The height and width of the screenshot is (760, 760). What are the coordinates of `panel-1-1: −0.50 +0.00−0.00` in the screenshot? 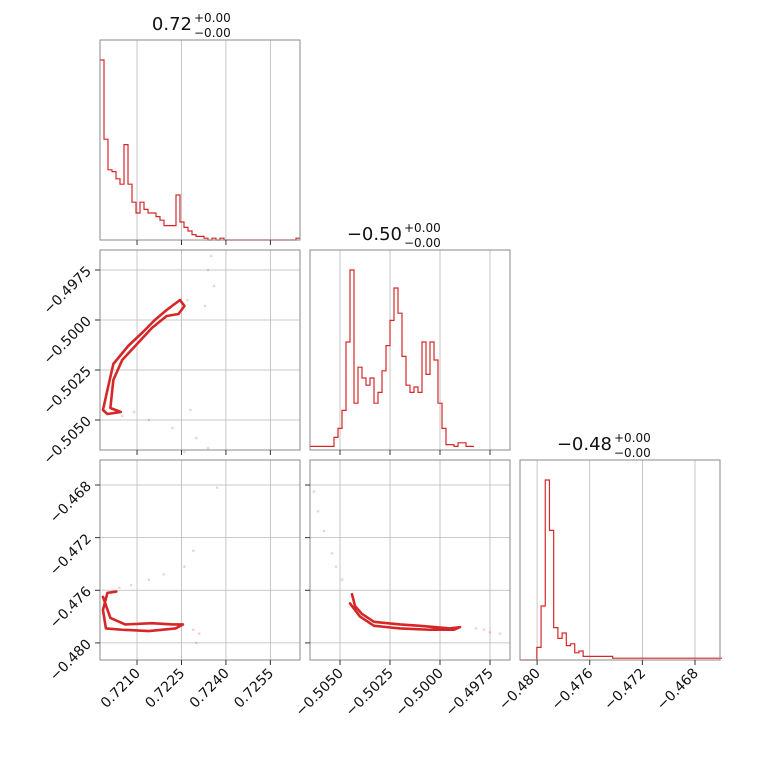 It's located at (410, 338).